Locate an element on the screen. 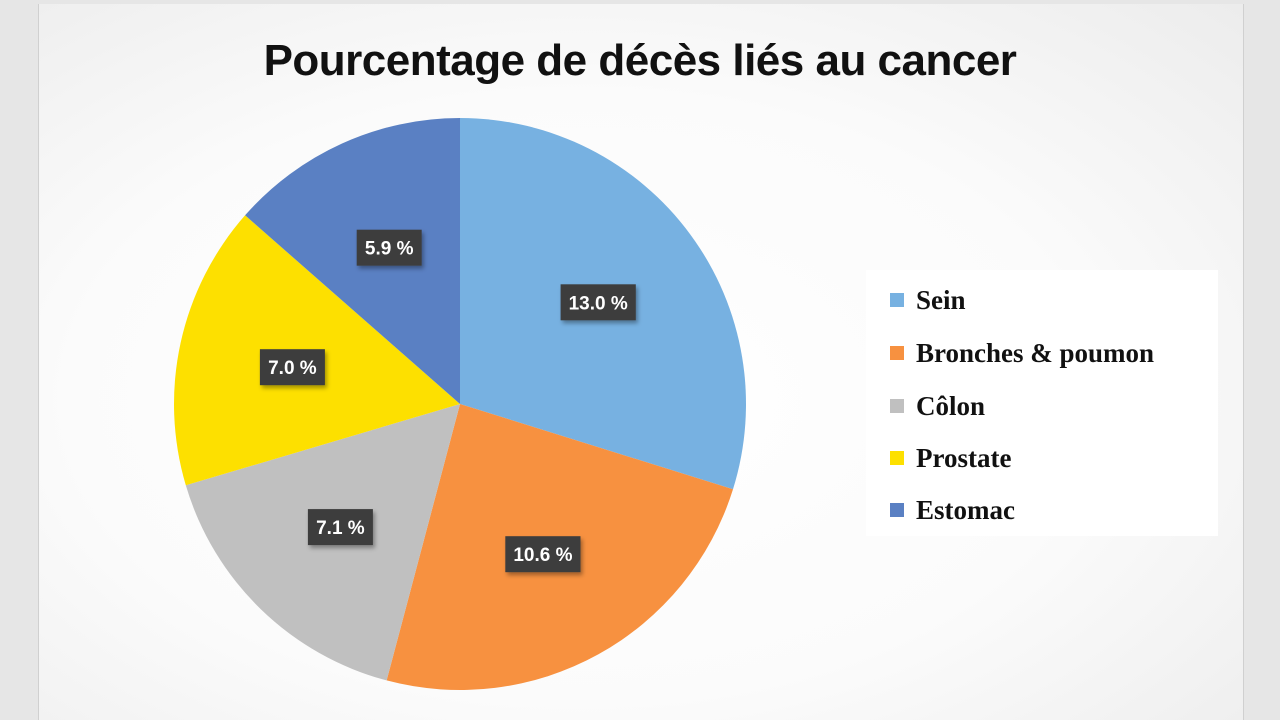  legend-label: Bronches & poumon is located at coordinates (1035, 352).